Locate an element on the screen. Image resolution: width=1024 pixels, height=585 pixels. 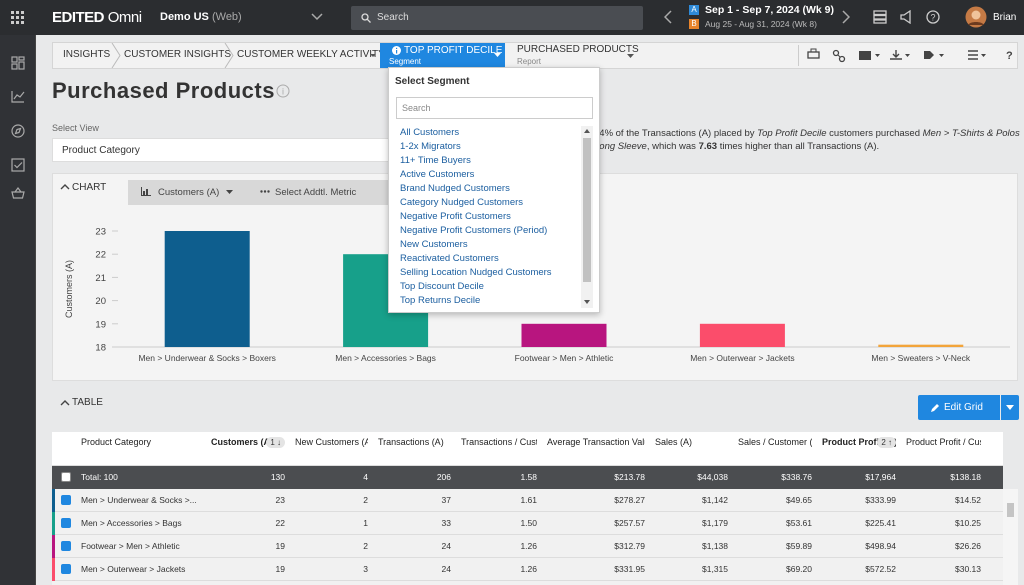
sort-badge: 2 ↑ is located at coordinates (886, 442).